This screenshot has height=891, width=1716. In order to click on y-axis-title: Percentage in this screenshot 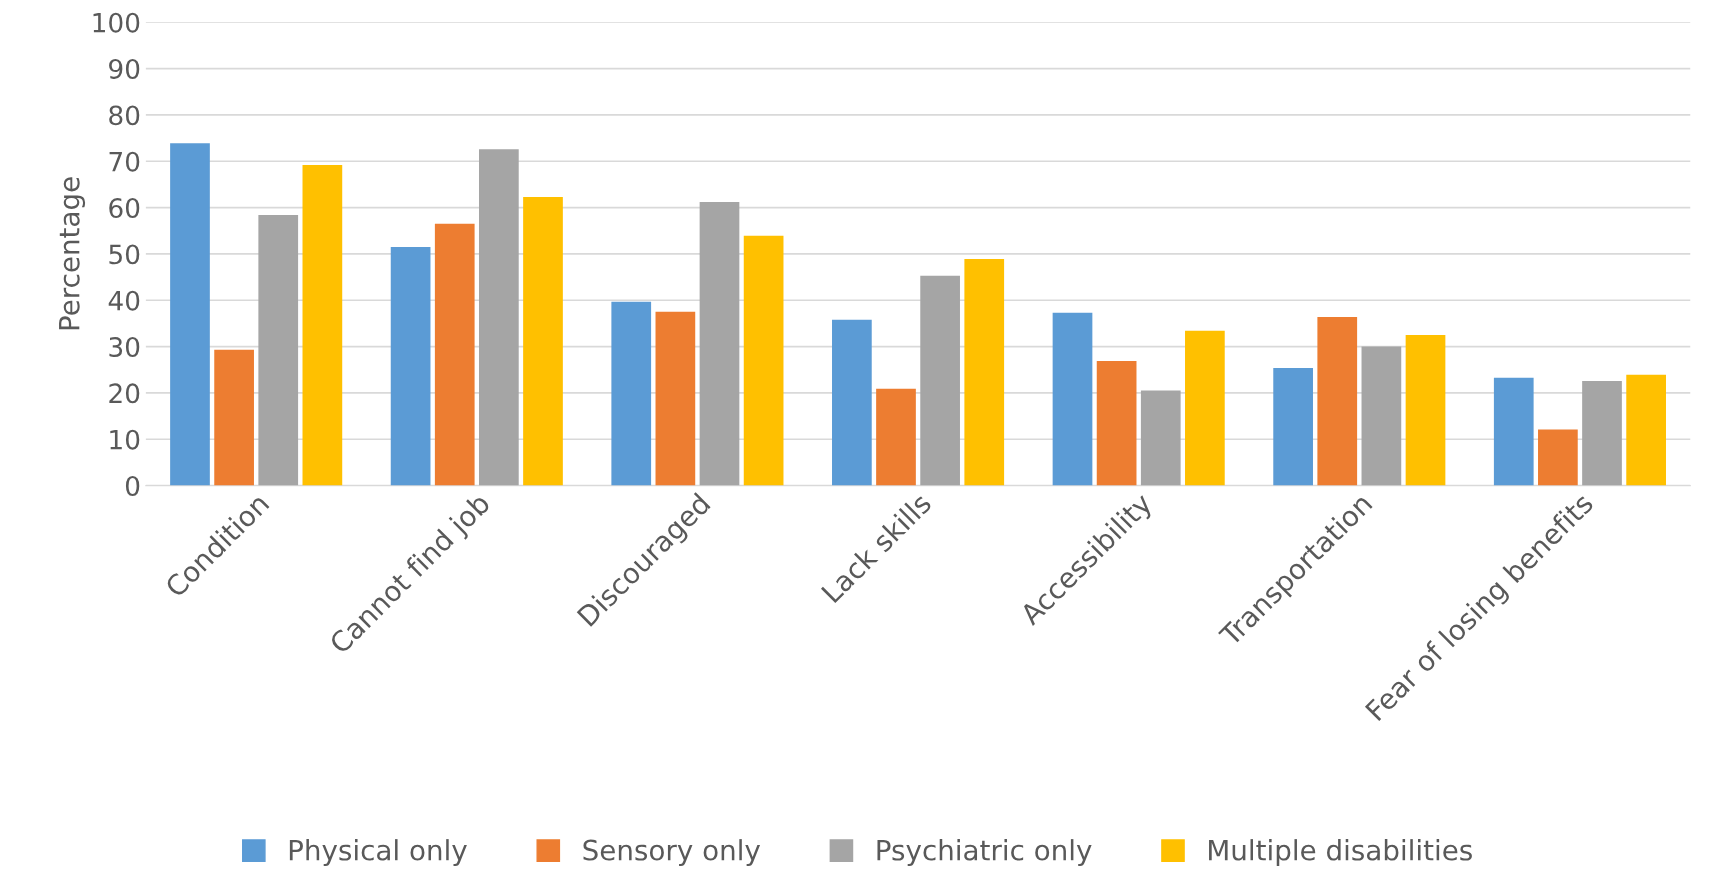, I will do `click(72, 253)`.